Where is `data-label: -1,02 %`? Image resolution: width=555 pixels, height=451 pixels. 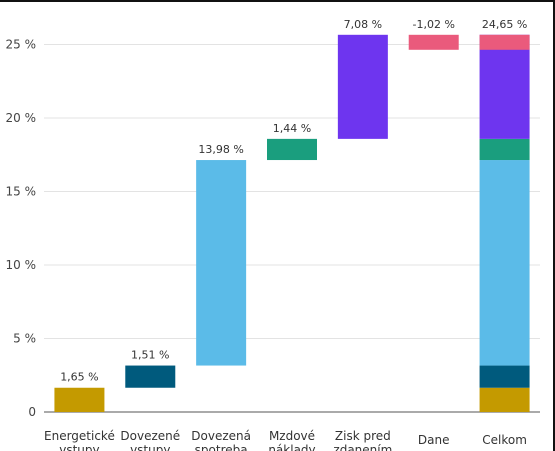
data-label: -1,02 % is located at coordinates (434, 24).